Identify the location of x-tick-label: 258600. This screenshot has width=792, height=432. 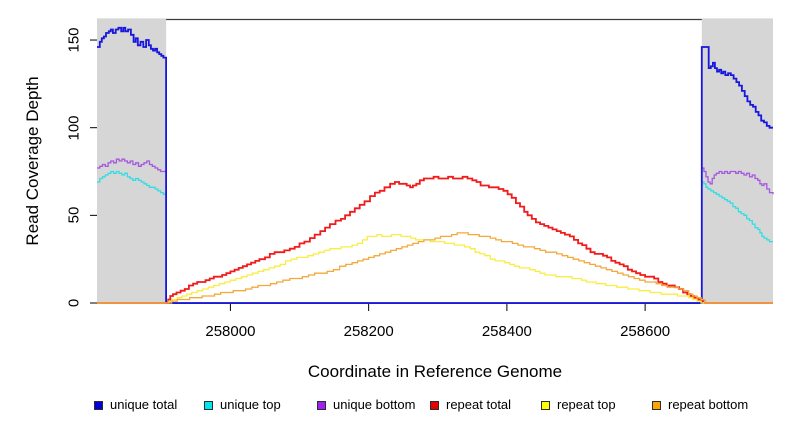
(645, 331).